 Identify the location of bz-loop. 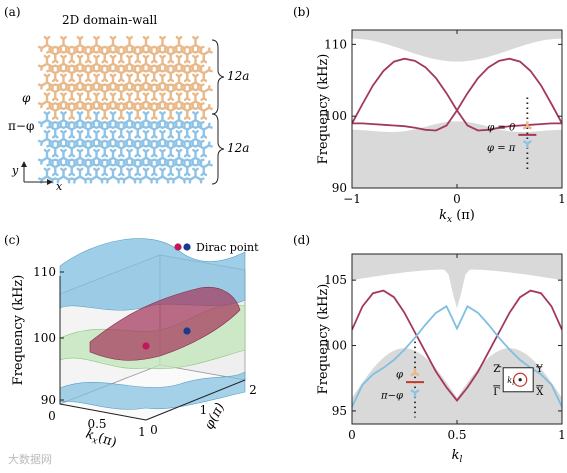
(520, 379).